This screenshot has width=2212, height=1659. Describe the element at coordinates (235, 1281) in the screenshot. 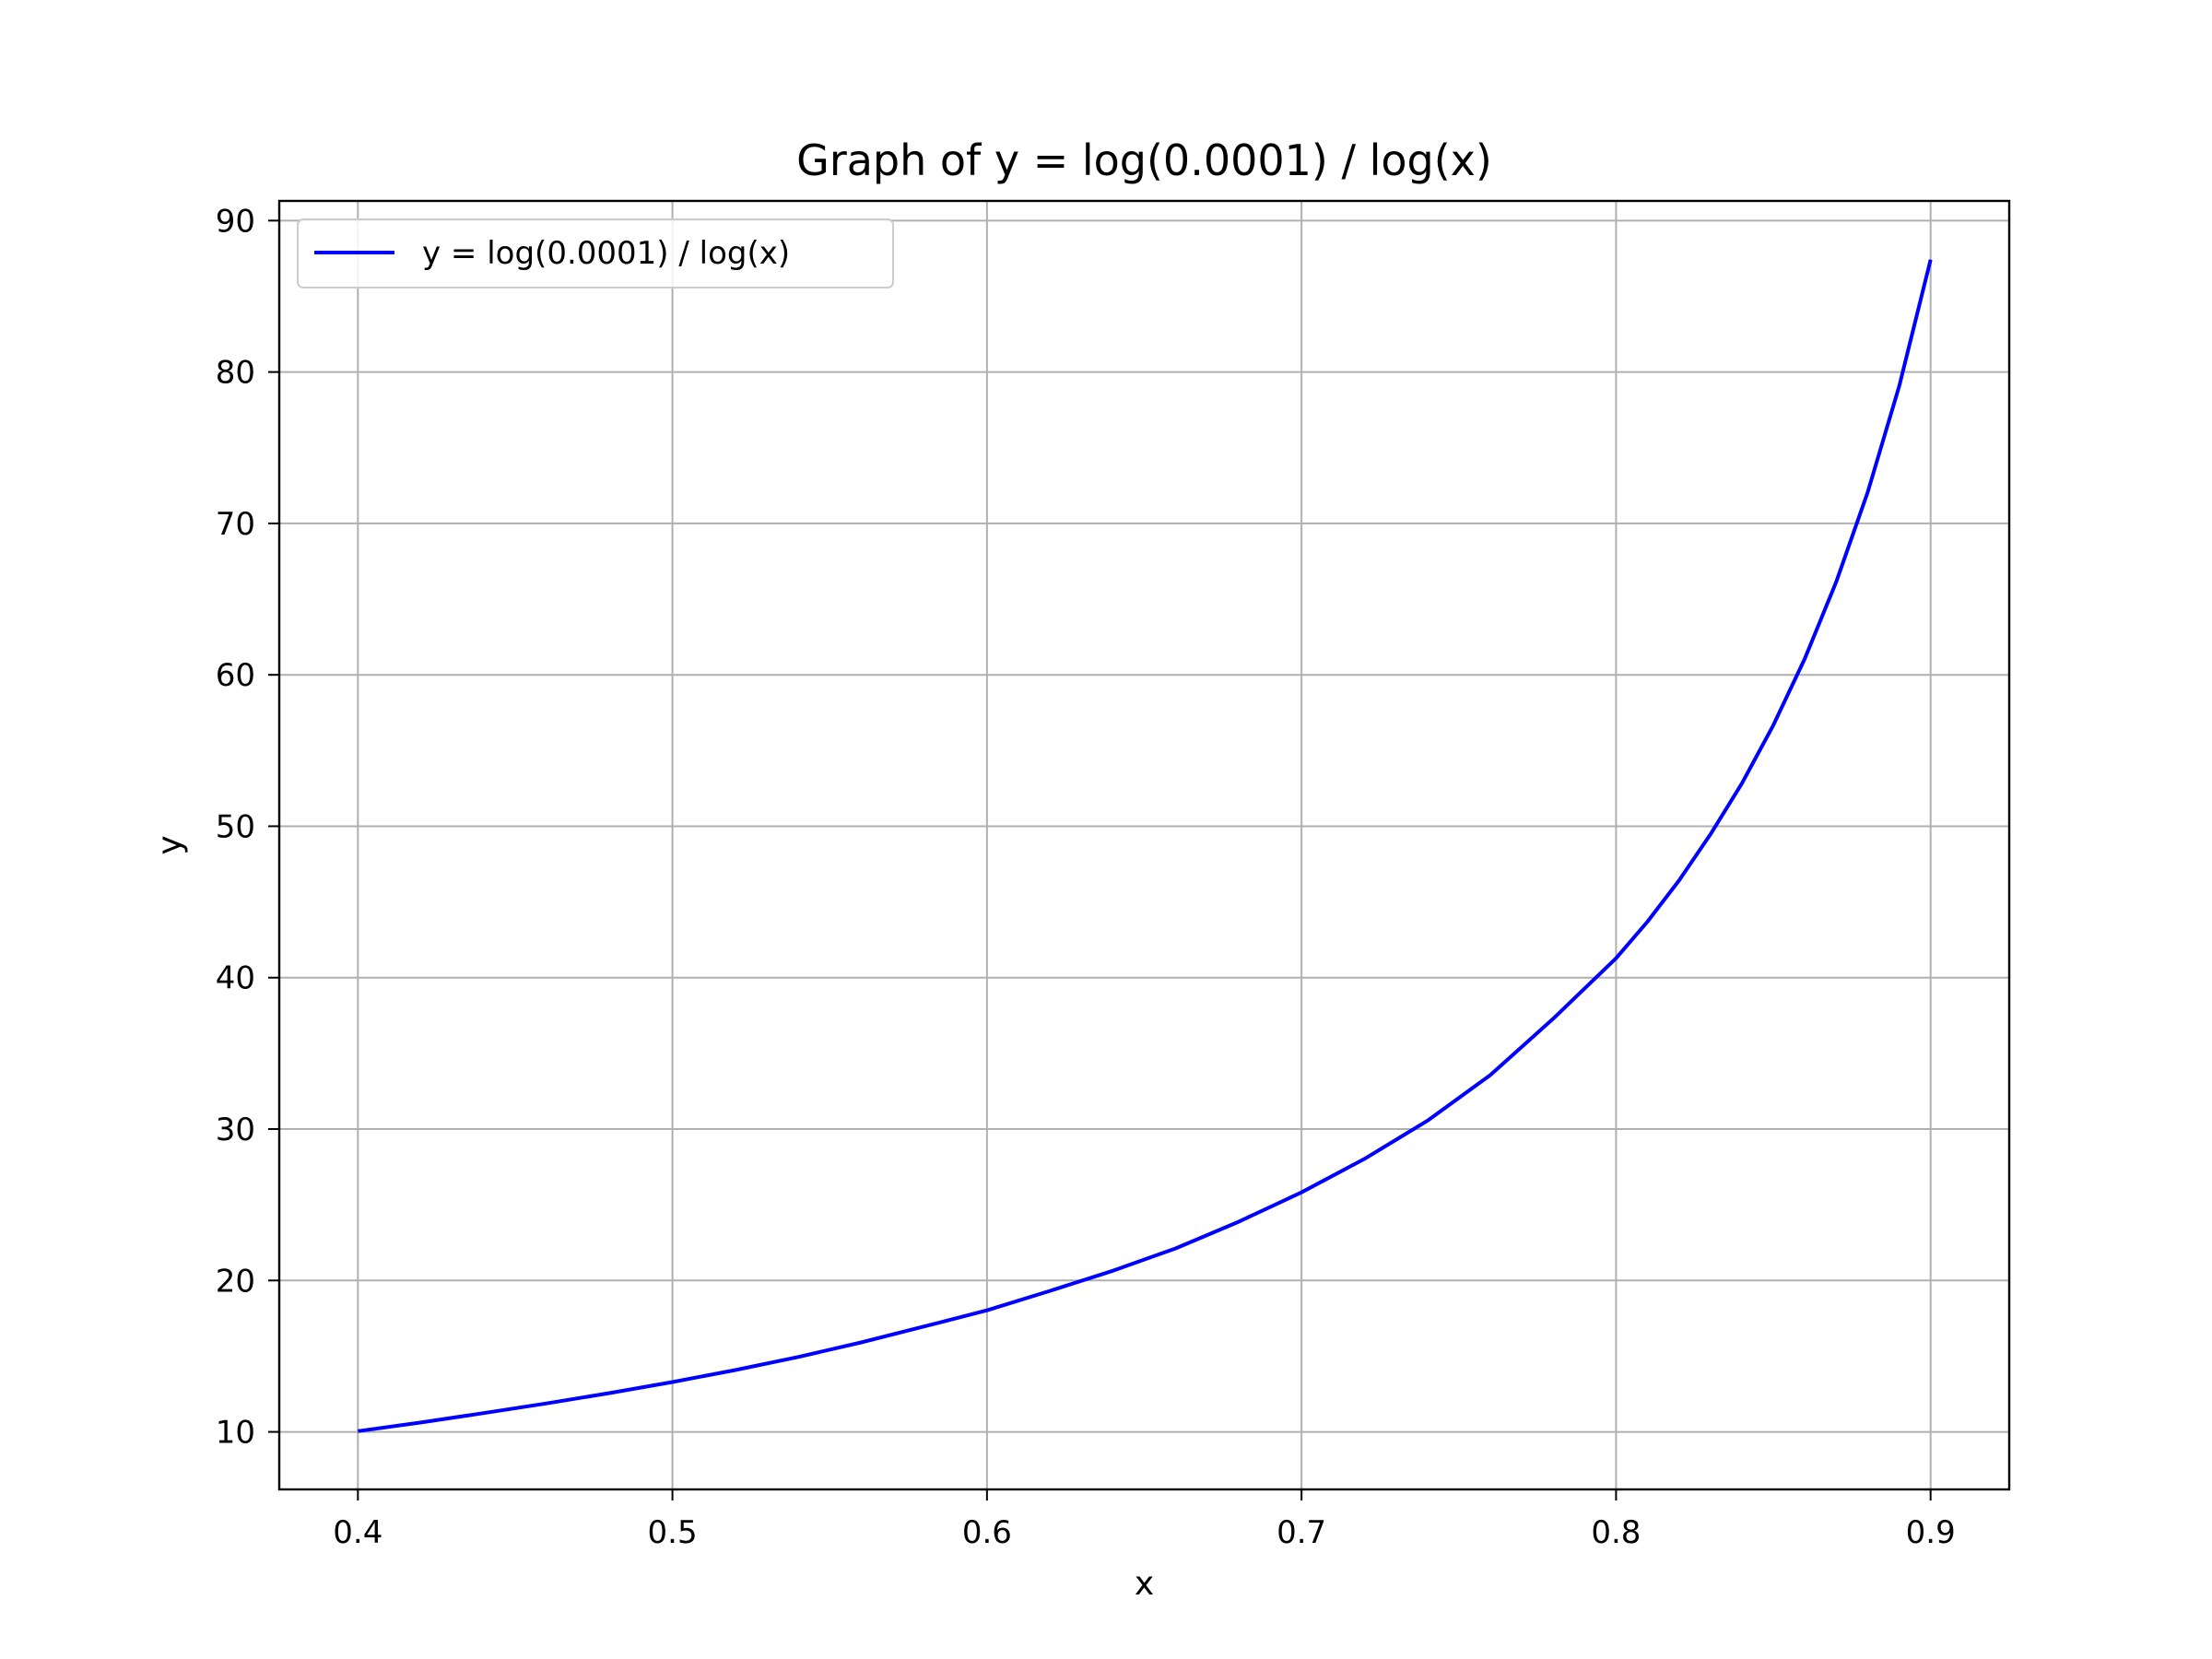

I see `y-tick-label: 20` at that location.